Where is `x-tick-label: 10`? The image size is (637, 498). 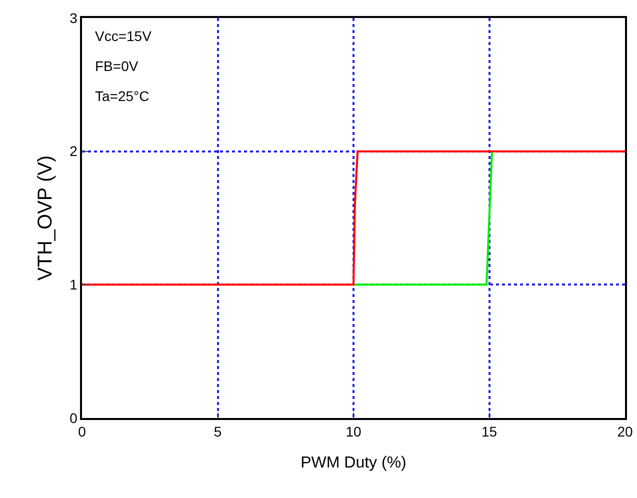 x-tick-label: 10 is located at coordinates (354, 432).